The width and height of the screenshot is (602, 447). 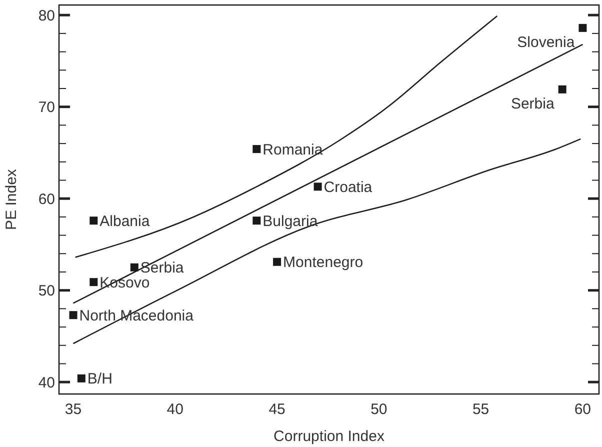 I want to click on annotation: Albania, so click(x=125, y=221).